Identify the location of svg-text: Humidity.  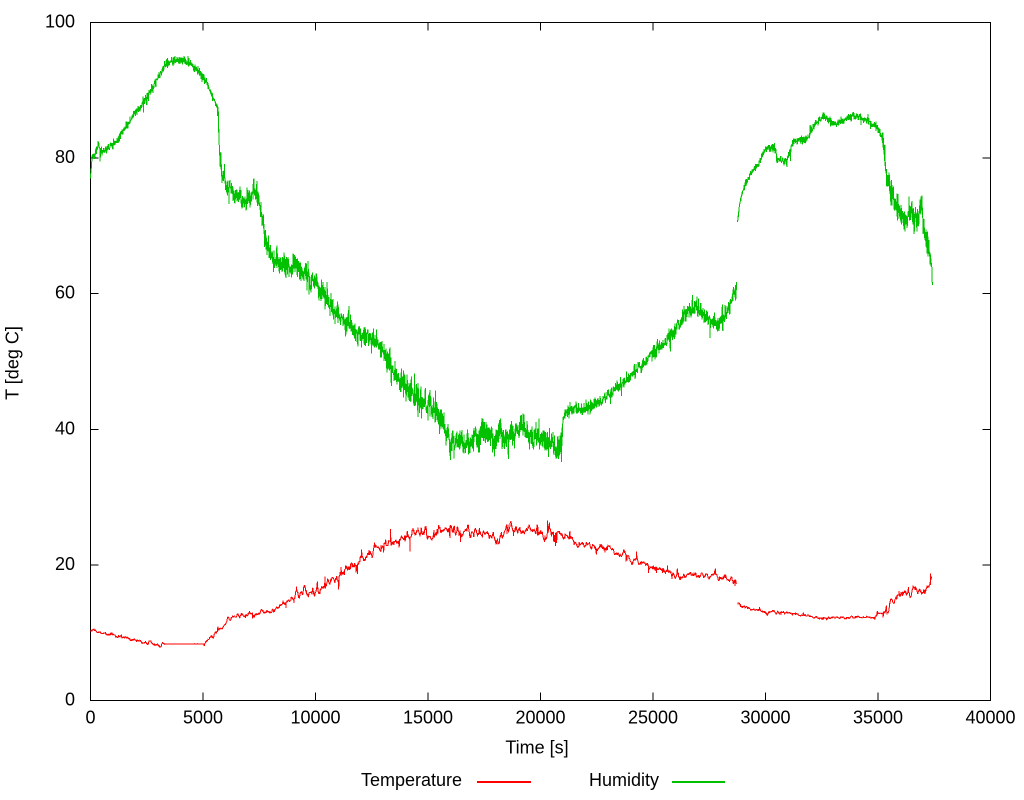
(624, 780).